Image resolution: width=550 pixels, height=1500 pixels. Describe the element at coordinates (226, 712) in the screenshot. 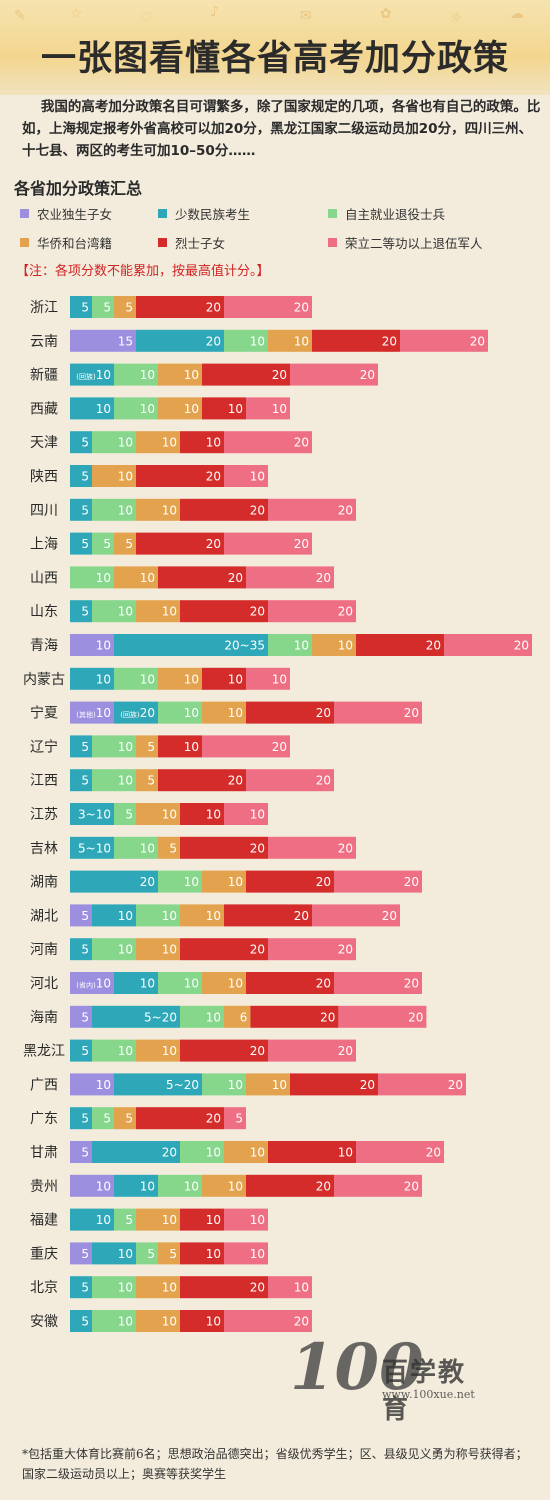

I see `chart-row-宁夏: 宁夏 (其他)10 (回族)20 10 10 20 20` at that location.